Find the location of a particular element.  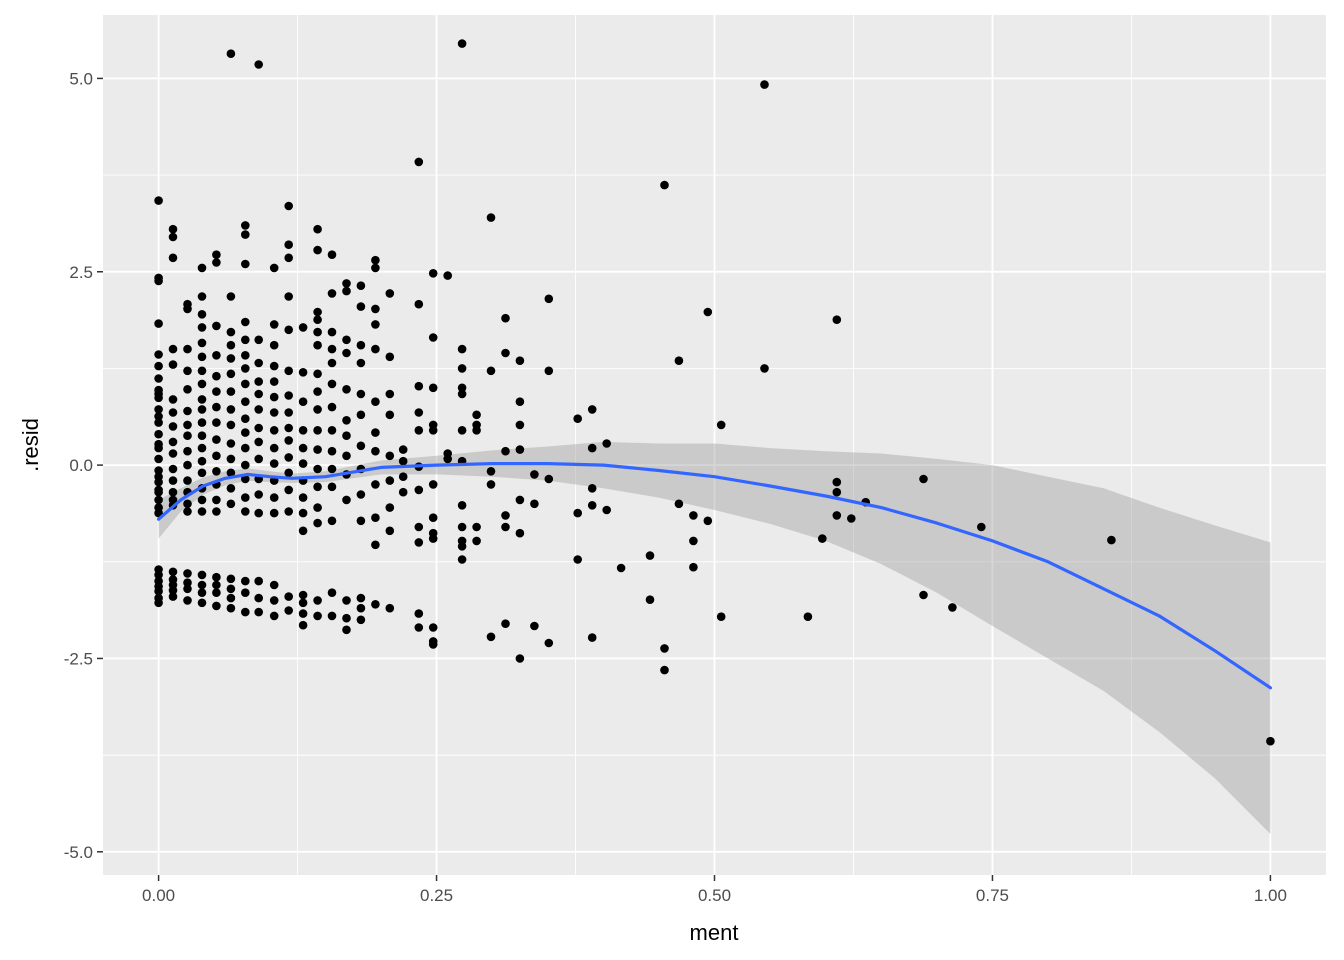

y-tick-label: 5.0 is located at coordinates (81, 78).